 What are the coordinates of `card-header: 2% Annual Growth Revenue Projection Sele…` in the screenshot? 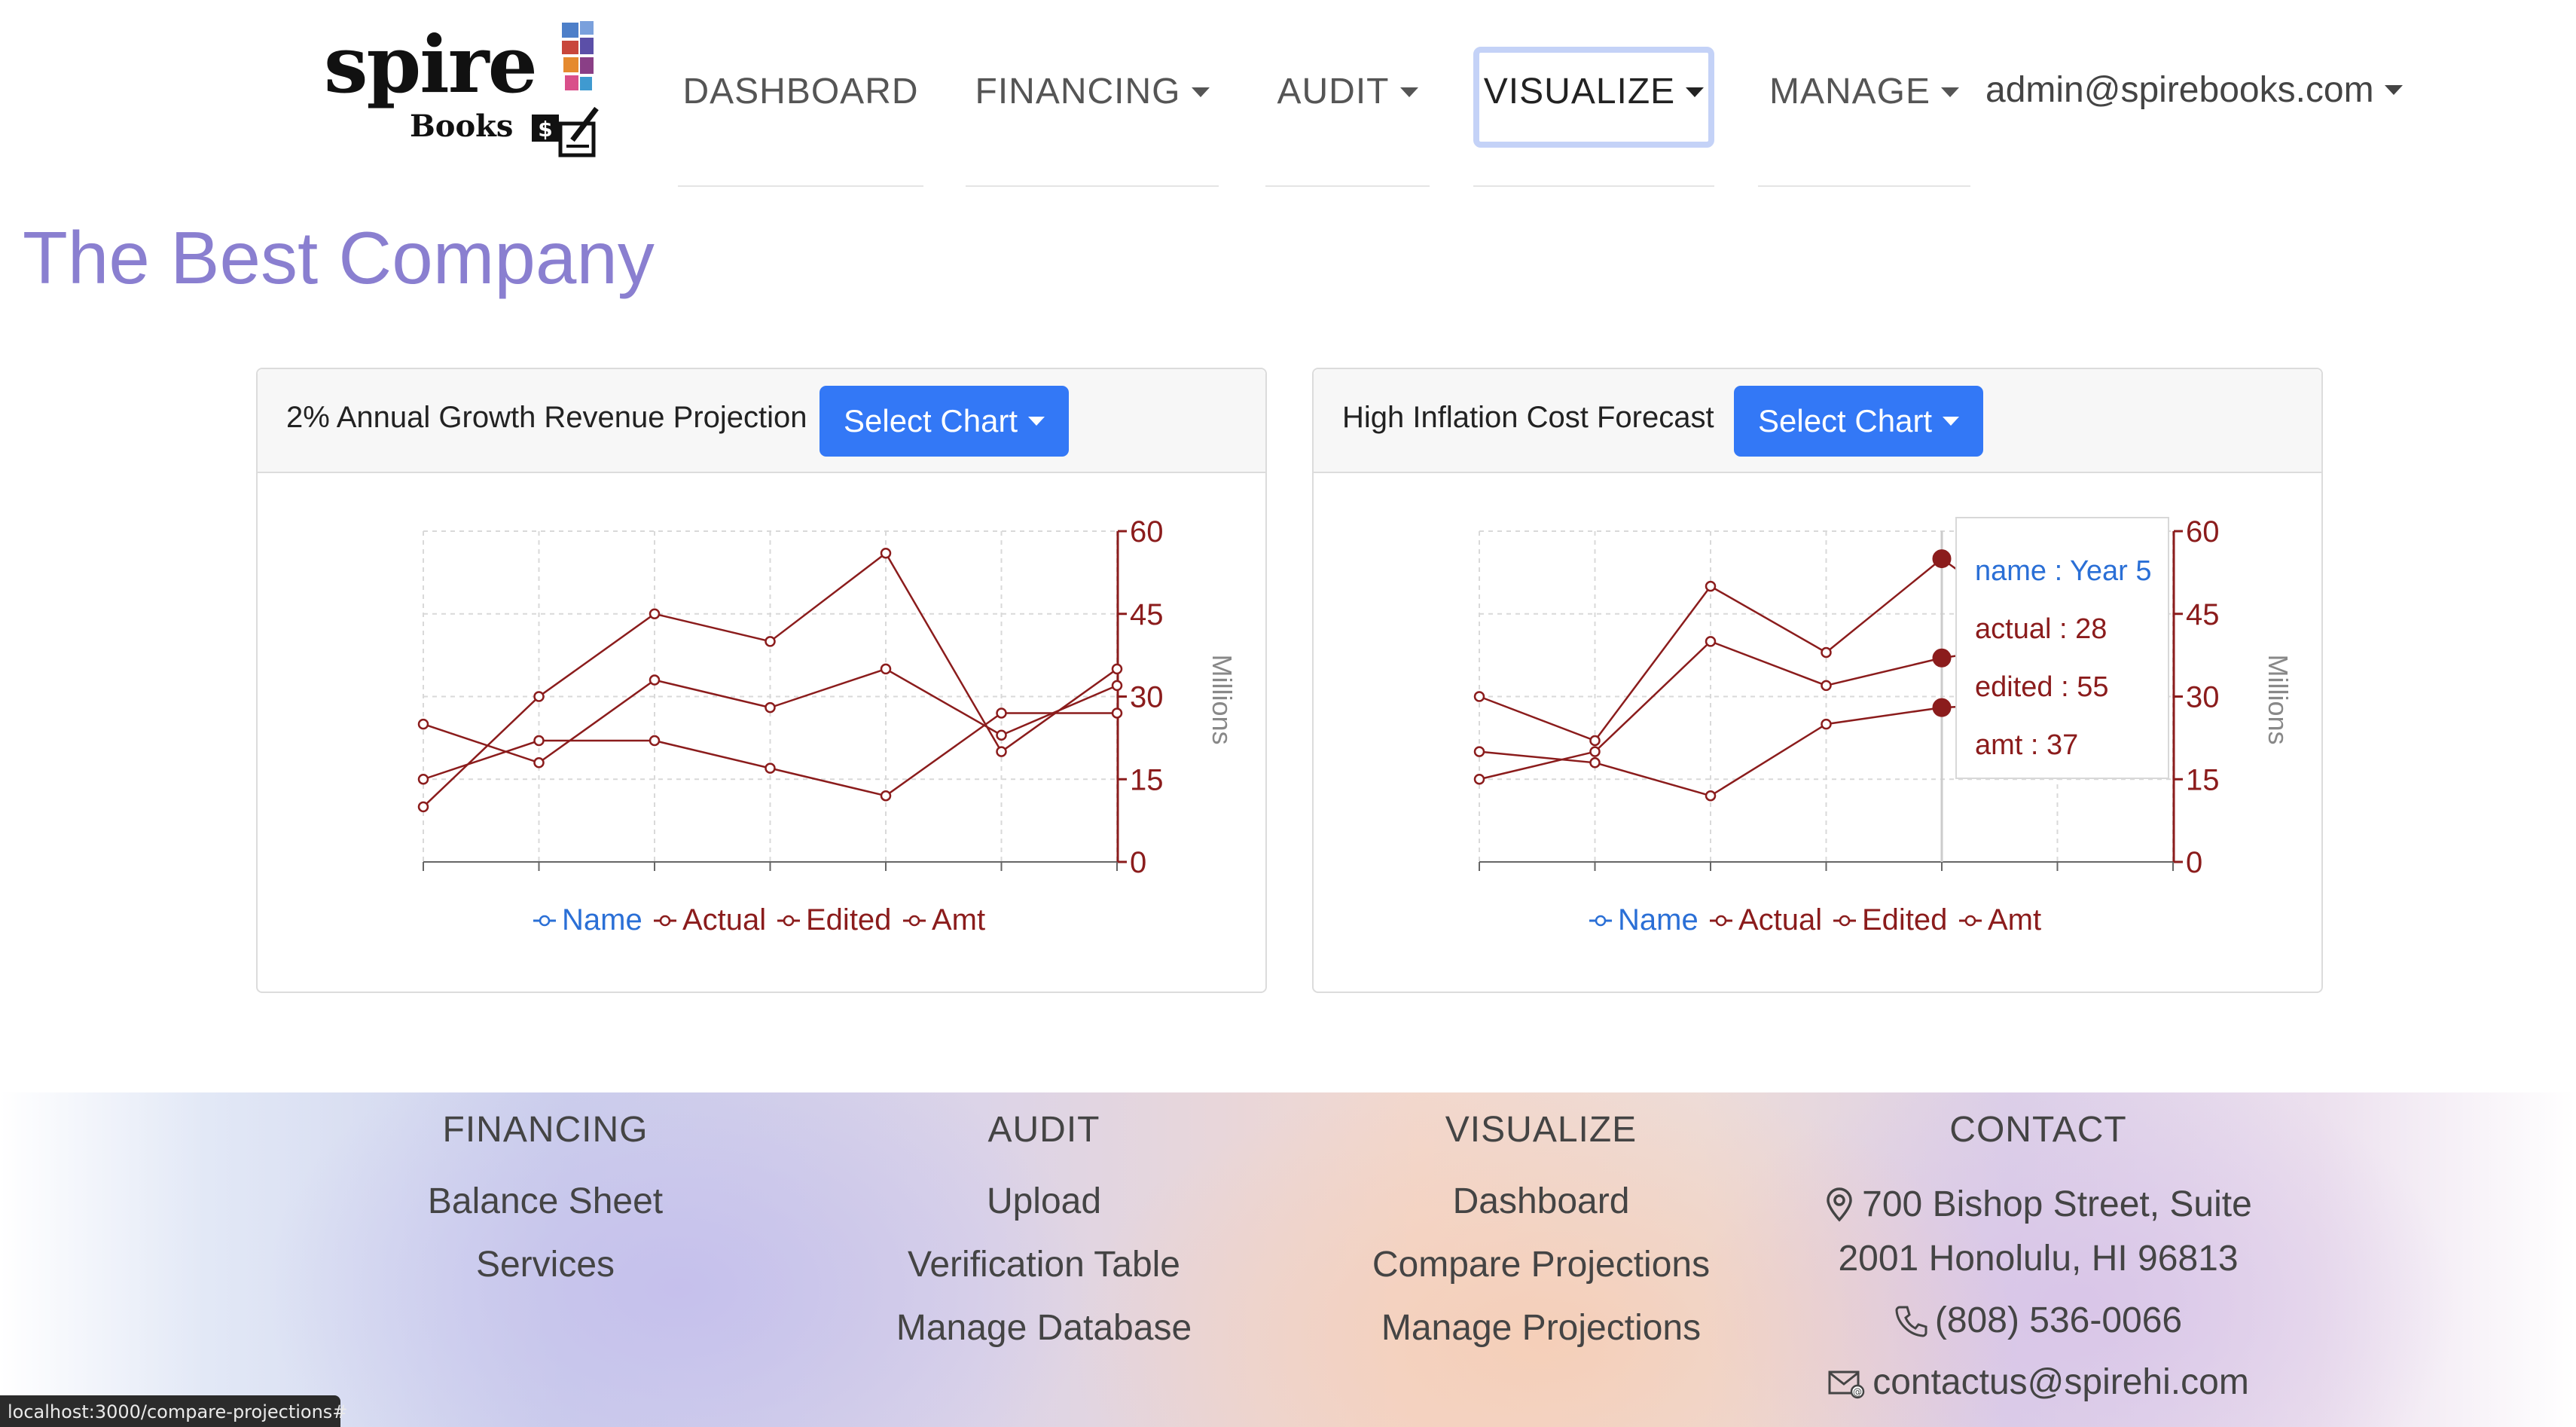 It's located at (762, 421).